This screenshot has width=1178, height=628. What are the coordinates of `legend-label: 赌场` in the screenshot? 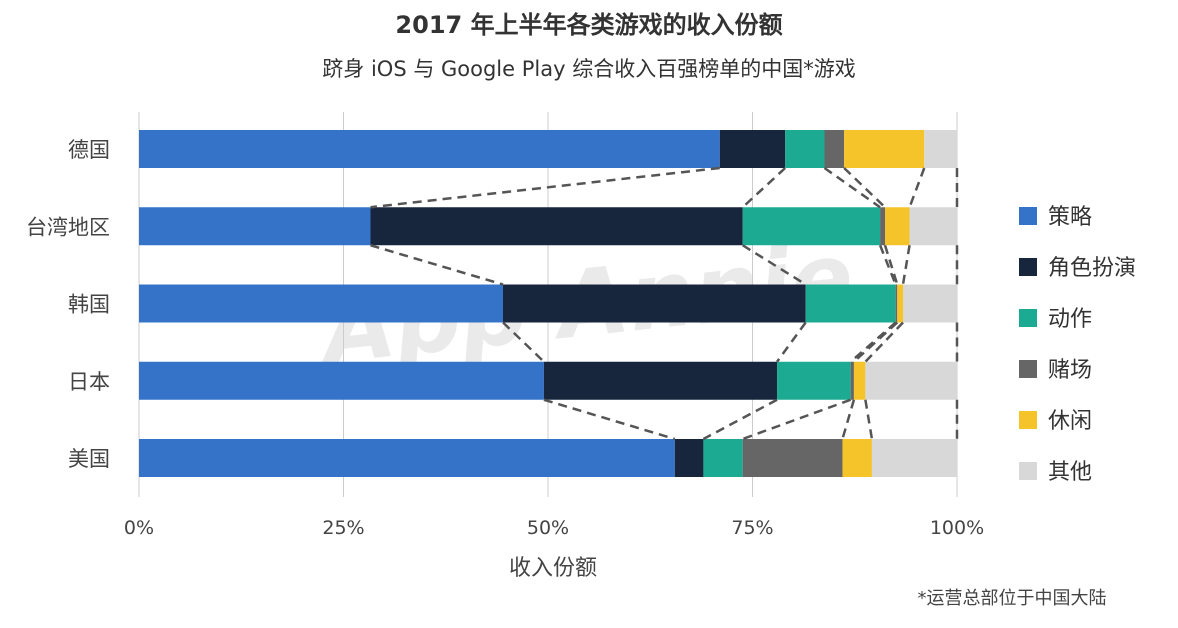 It's located at (1070, 370).